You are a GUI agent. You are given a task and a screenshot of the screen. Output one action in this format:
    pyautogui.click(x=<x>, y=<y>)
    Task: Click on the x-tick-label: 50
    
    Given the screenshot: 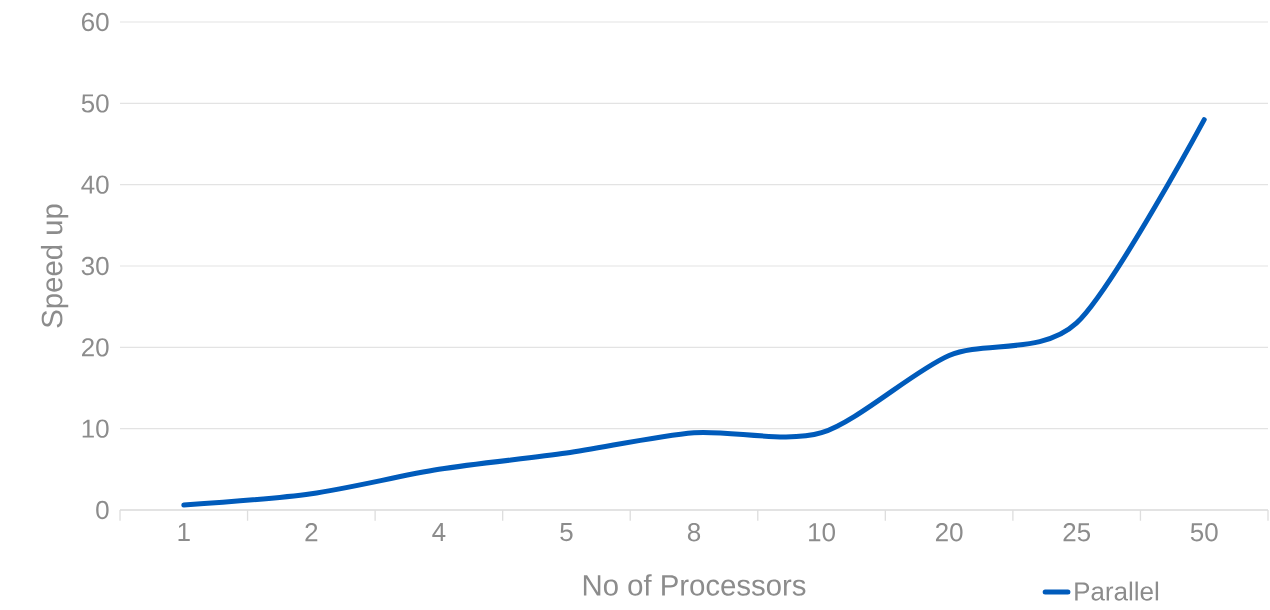 What is the action you would take?
    pyautogui.click(x=1204, y=532)
    